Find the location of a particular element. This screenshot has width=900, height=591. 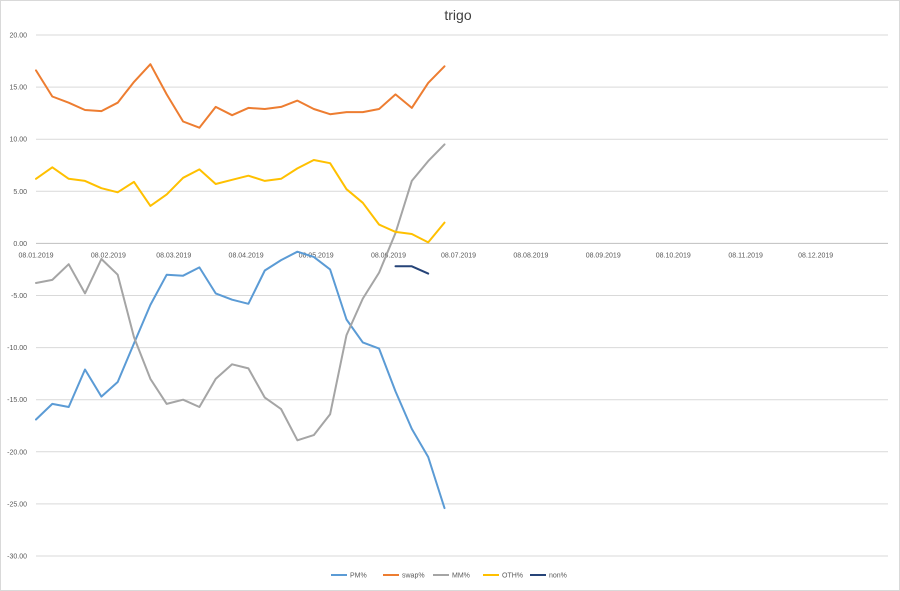

x-tick-label: 08.08.2019 is located at coordinates (530, 255).